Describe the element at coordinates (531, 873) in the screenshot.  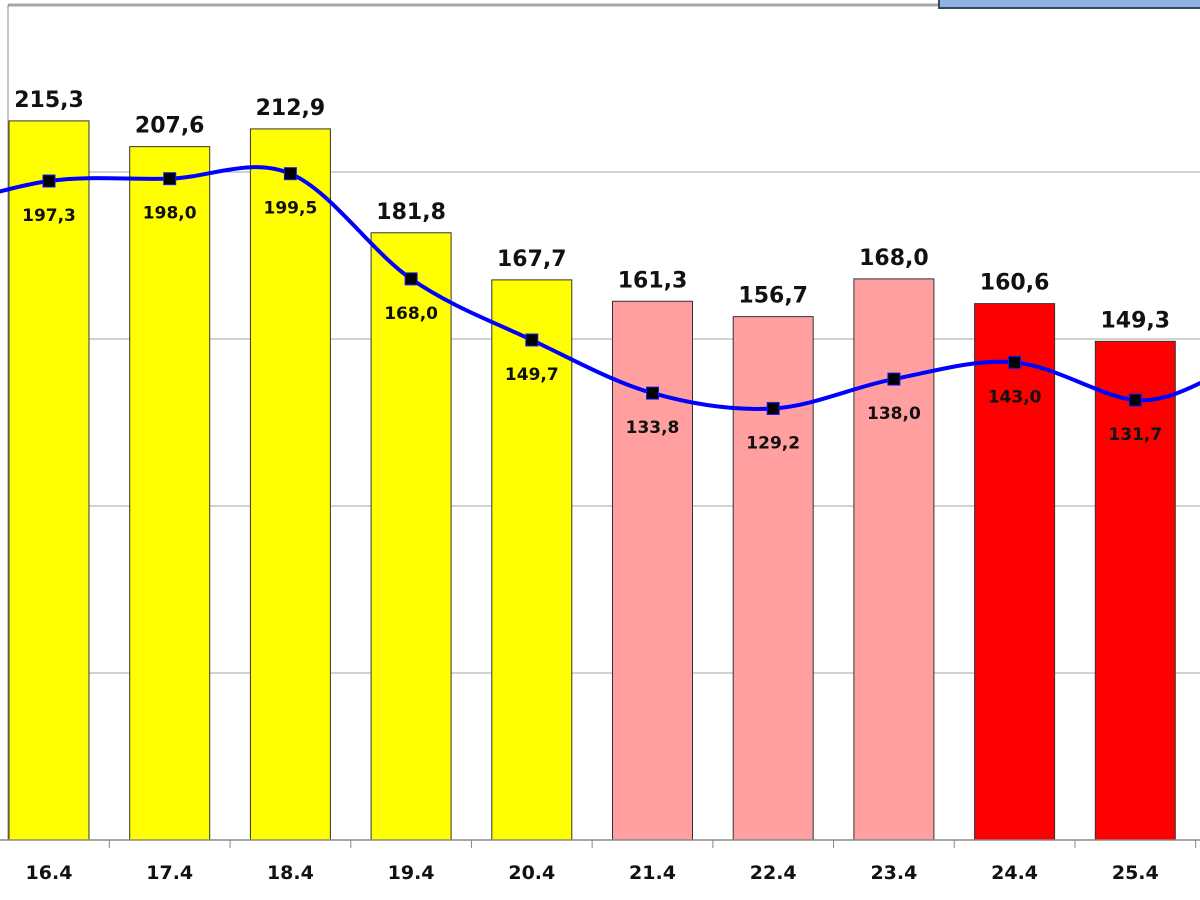
I see `x-tick-label: 20.4` at that location.